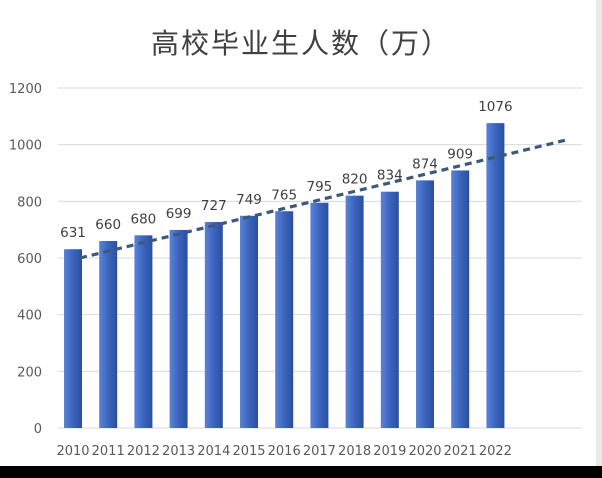  I want to click on data-label: 765, so click(284, 195).